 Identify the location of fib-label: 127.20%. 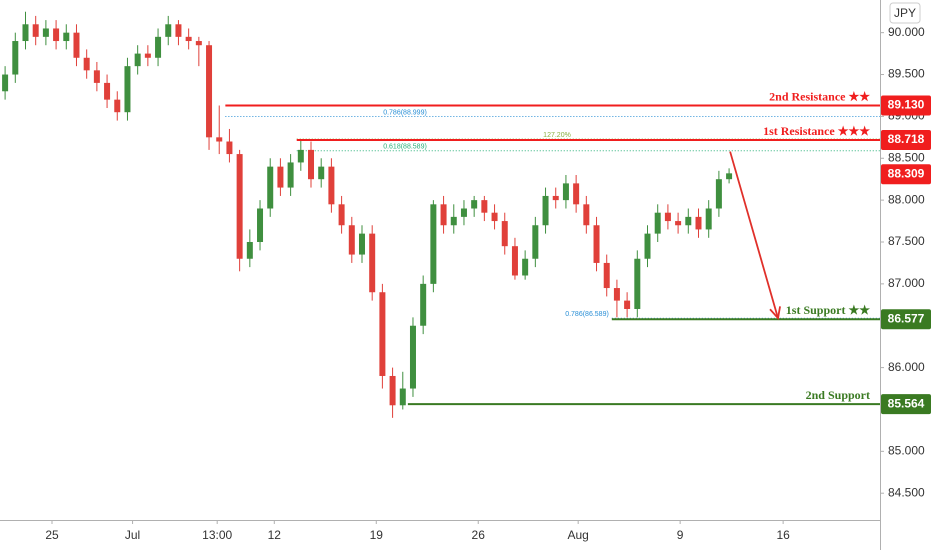
(557, 135).